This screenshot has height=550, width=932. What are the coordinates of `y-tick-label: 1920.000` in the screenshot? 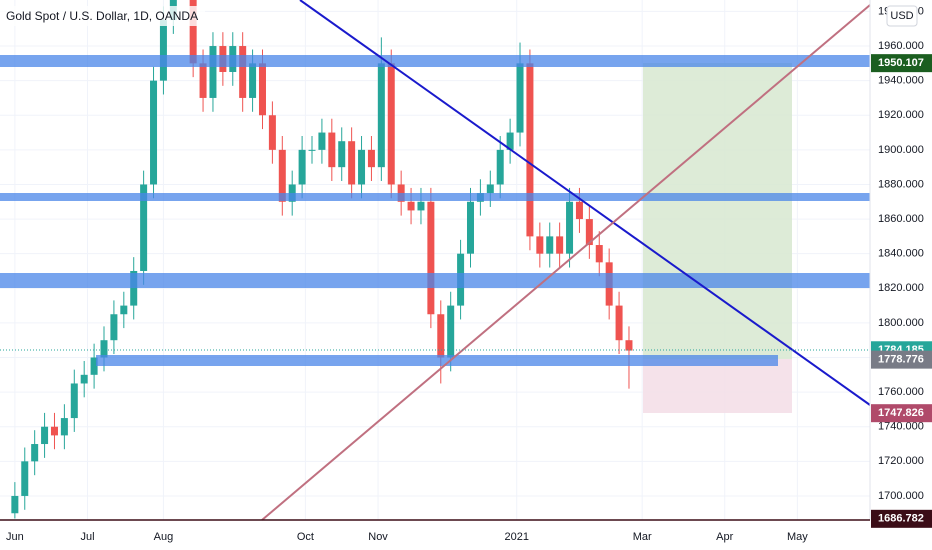 It's located at (901, 115).